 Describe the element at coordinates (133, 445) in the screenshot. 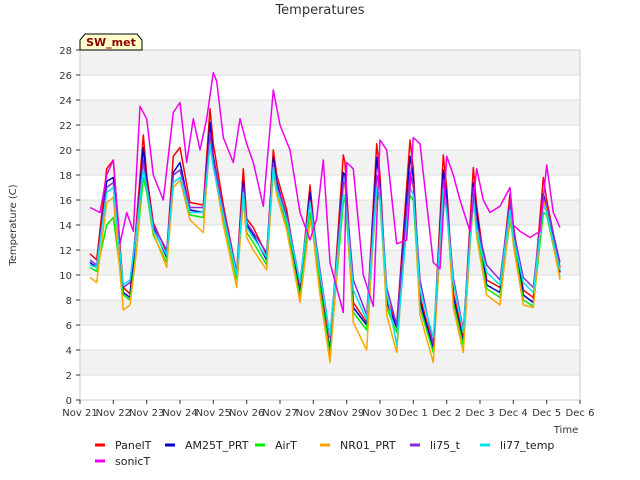

I see `legend-label-PanelT: PanelT` at that location.